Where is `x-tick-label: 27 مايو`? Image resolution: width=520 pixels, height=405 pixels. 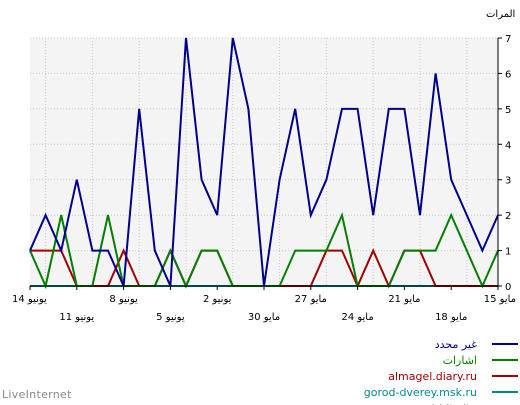 x-tick-label: 27 مايو is located at coordinates (311, 299).